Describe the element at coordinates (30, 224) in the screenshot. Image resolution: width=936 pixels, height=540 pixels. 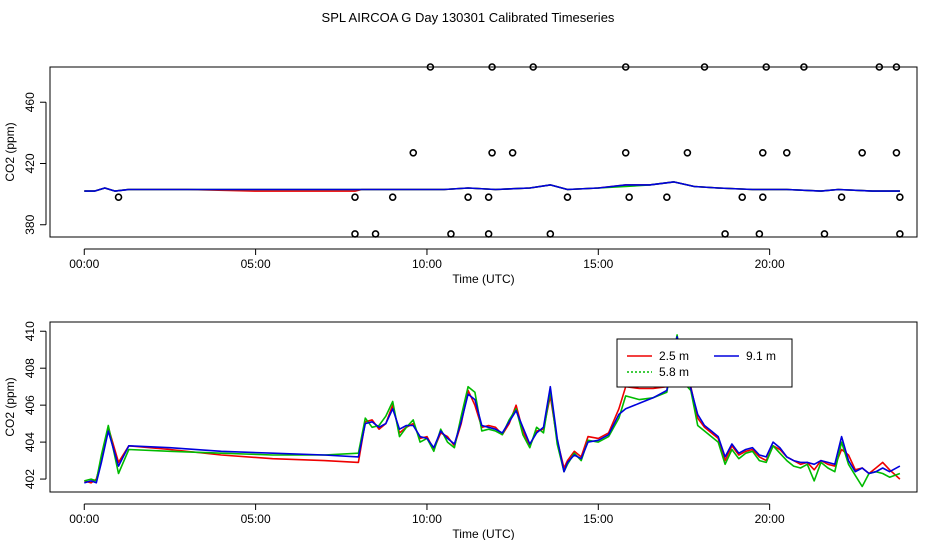
I see `y-tick-label: 380` at that location.